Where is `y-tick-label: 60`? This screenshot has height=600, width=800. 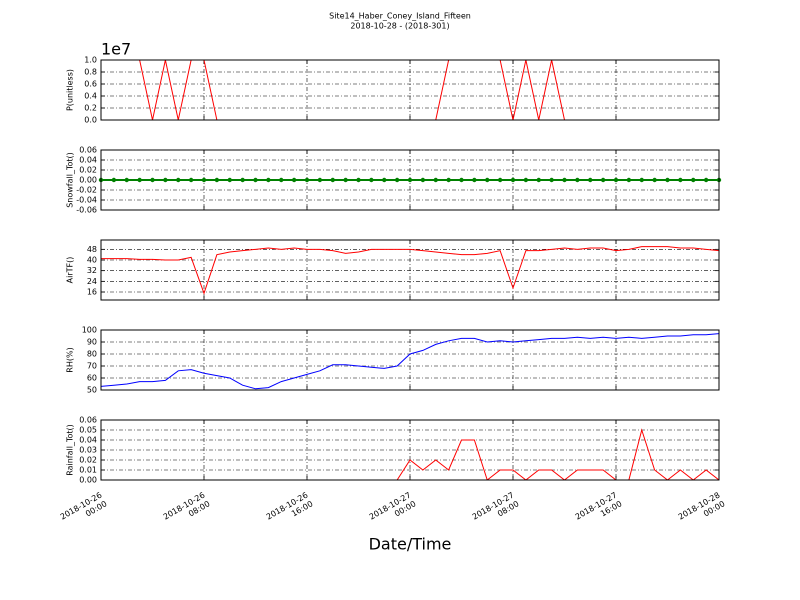 y-tick-label: 60 is located at coordinates (92, 378).